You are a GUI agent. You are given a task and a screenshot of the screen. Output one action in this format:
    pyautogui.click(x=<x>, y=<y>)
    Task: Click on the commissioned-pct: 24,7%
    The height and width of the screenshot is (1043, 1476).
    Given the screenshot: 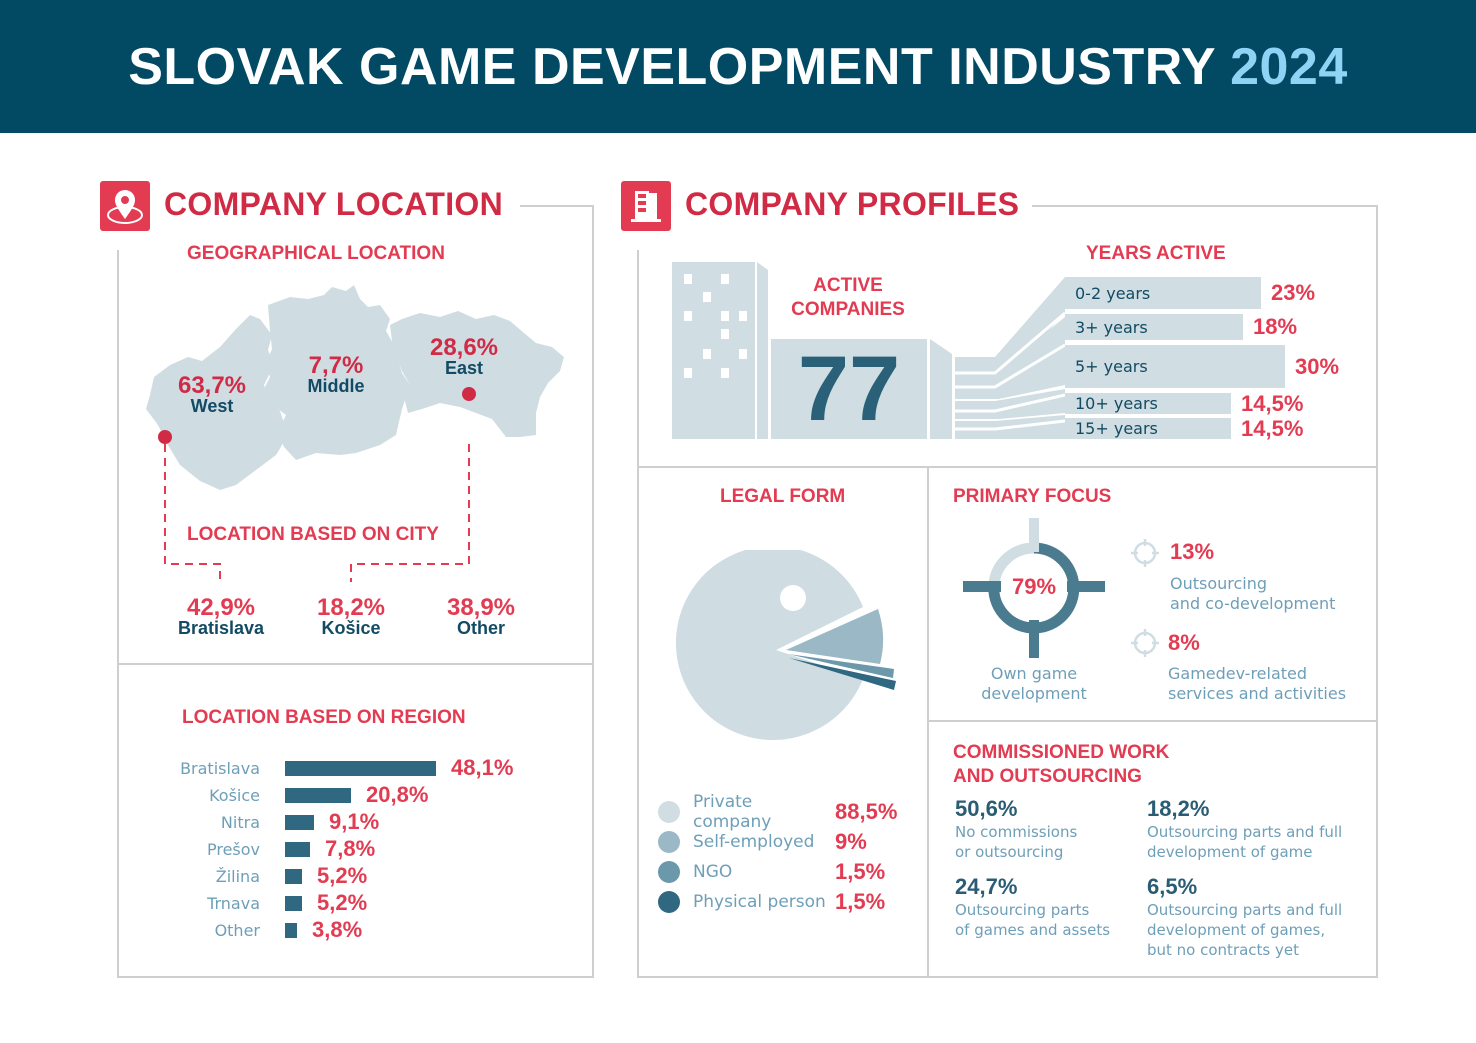 What is the action you would take?
    pyautogui.click(x=986, y=886)
    